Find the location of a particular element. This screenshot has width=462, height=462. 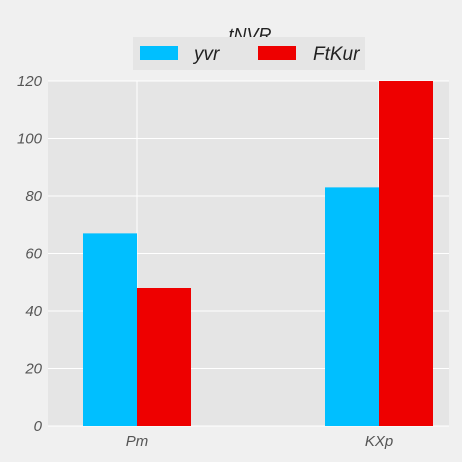

y-tick-label: 100 is located at coordinates (30, 139).